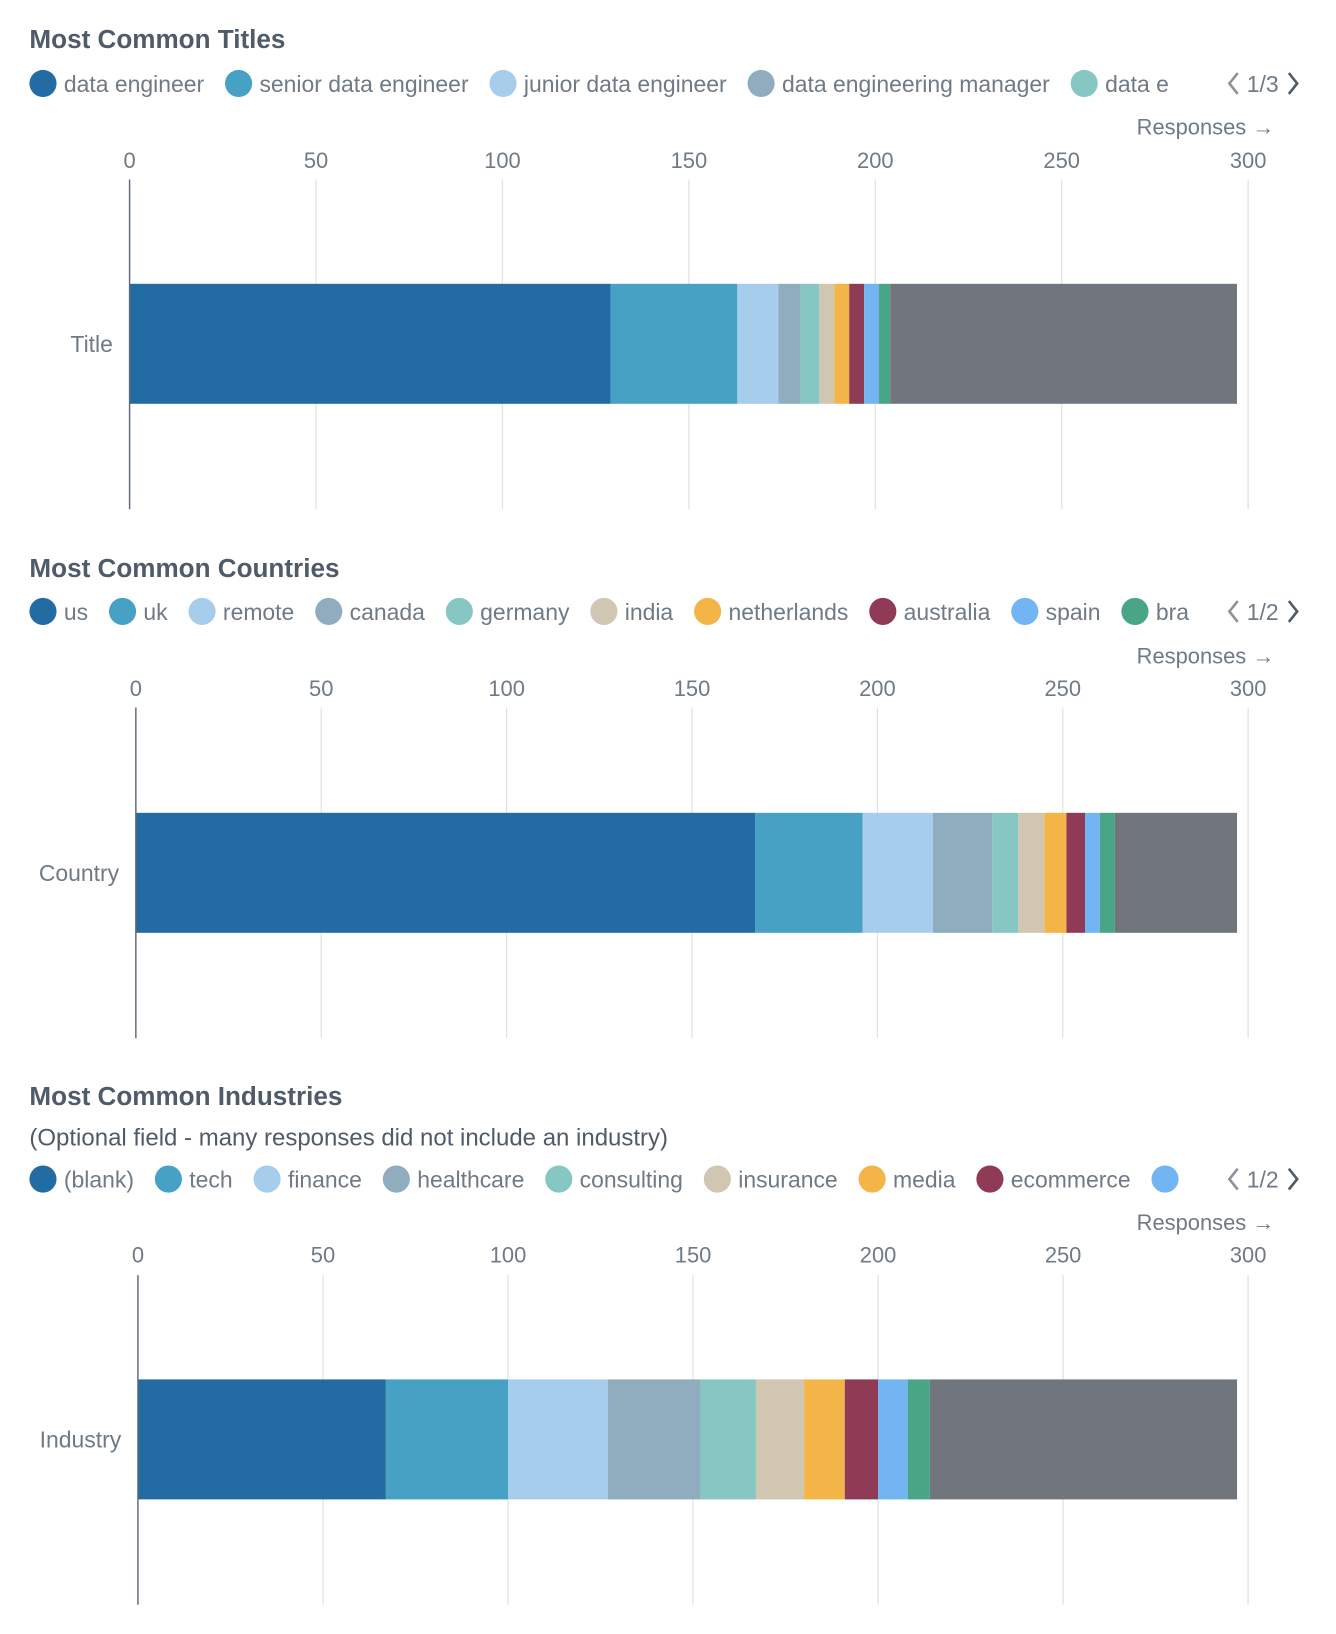 This screenshot has height=1634, width=1336. I want to click on legend-pager: 1/2, so click(1263, 1179).